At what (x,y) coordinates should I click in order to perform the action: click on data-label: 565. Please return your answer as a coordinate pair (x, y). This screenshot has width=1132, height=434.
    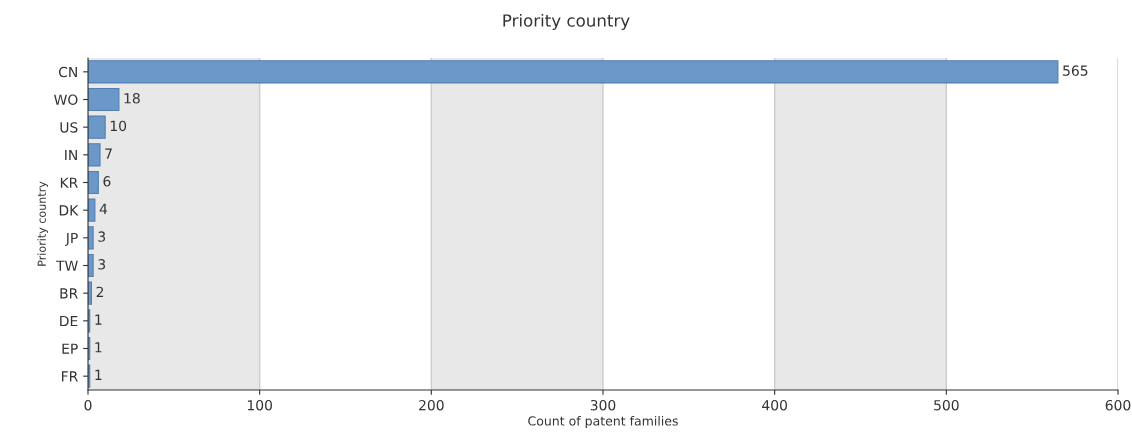
    Looking at the image, I should click on (1075, 70).